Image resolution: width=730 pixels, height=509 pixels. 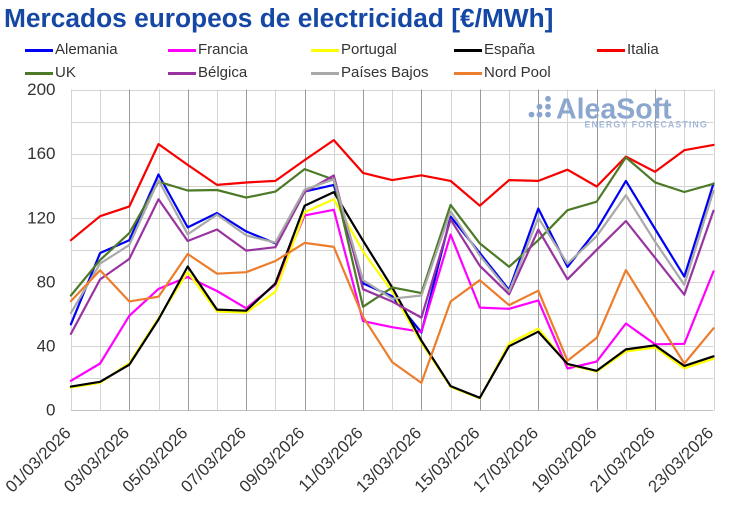 What do you see at coordinates (46, 281) in the screenshot?
I see `svg-text: 80` at bounding box center [46, 281].